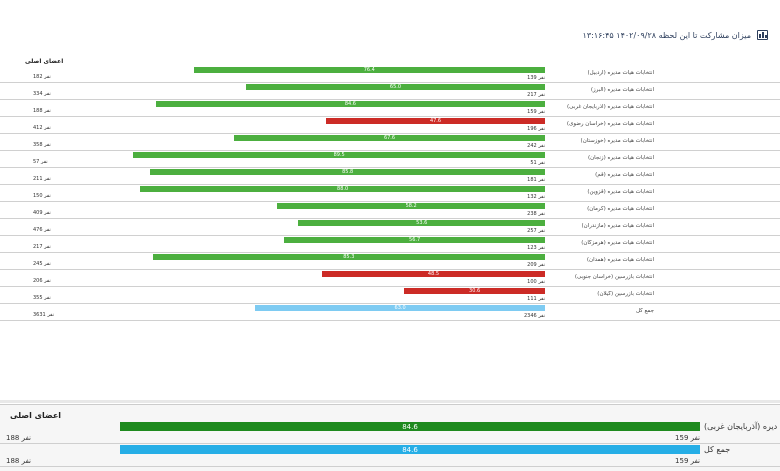  What do you see at coordinates (42, 213) in the screenshot?
I see `eligible-count: 409 نفر` at bounding box center [42, 213].